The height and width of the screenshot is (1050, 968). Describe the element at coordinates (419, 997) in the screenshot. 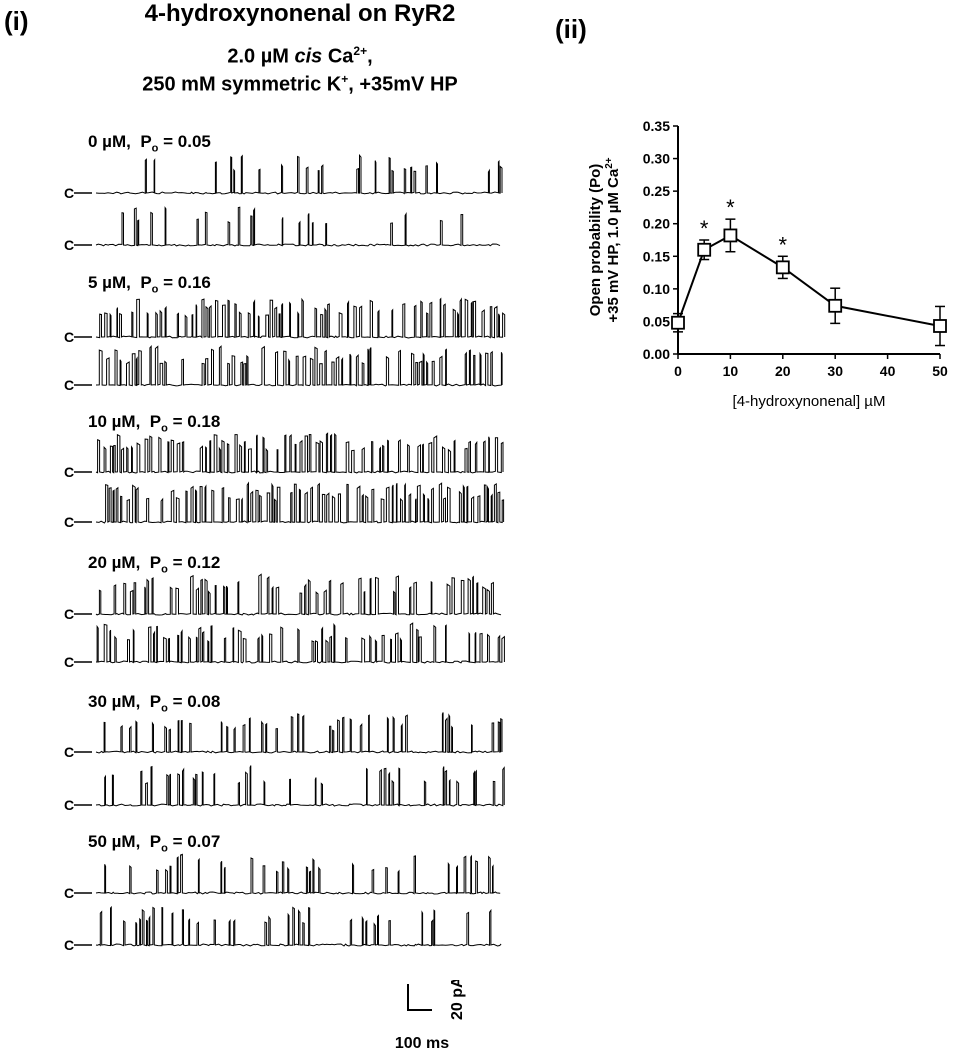

I see `scale-bar-lines` at that location.